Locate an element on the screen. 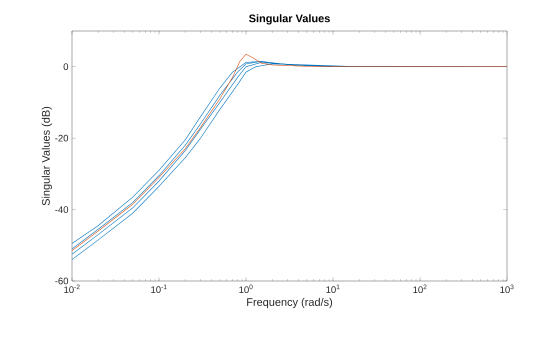  x-tick-label: 10$^{3}$ is located at coordinates (507, 289).